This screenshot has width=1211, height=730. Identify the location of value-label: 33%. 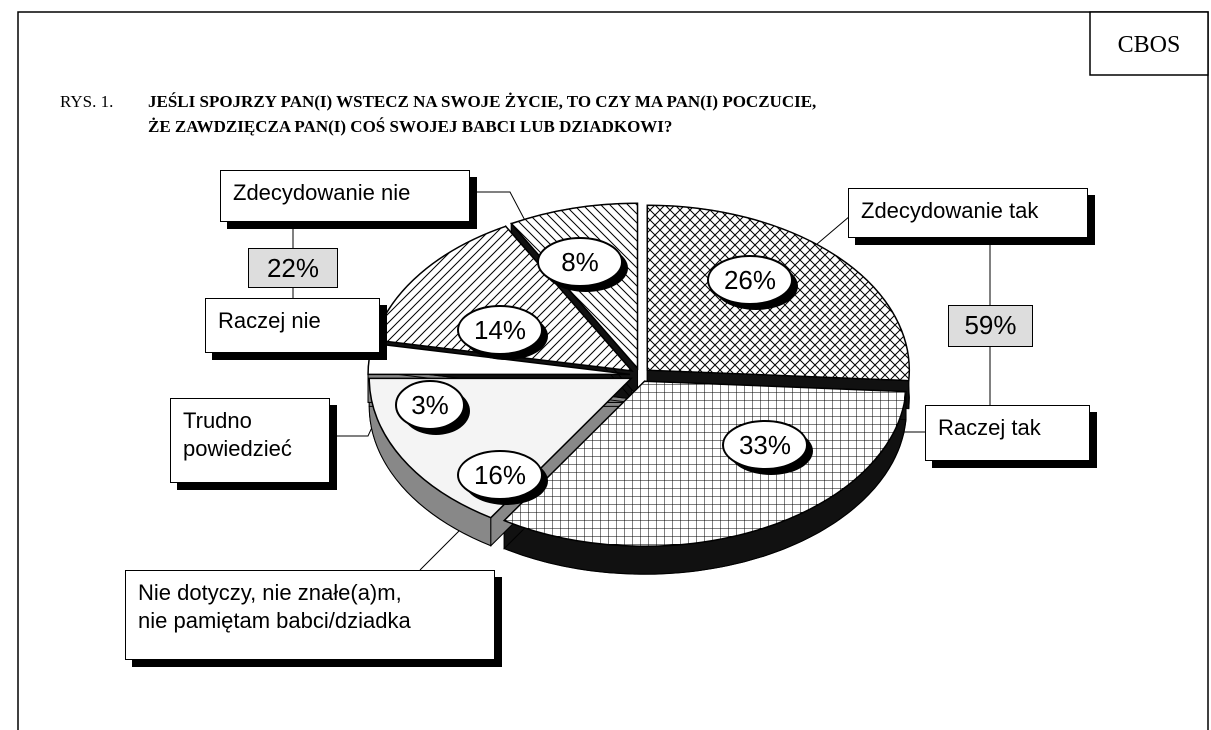
(765, 445).